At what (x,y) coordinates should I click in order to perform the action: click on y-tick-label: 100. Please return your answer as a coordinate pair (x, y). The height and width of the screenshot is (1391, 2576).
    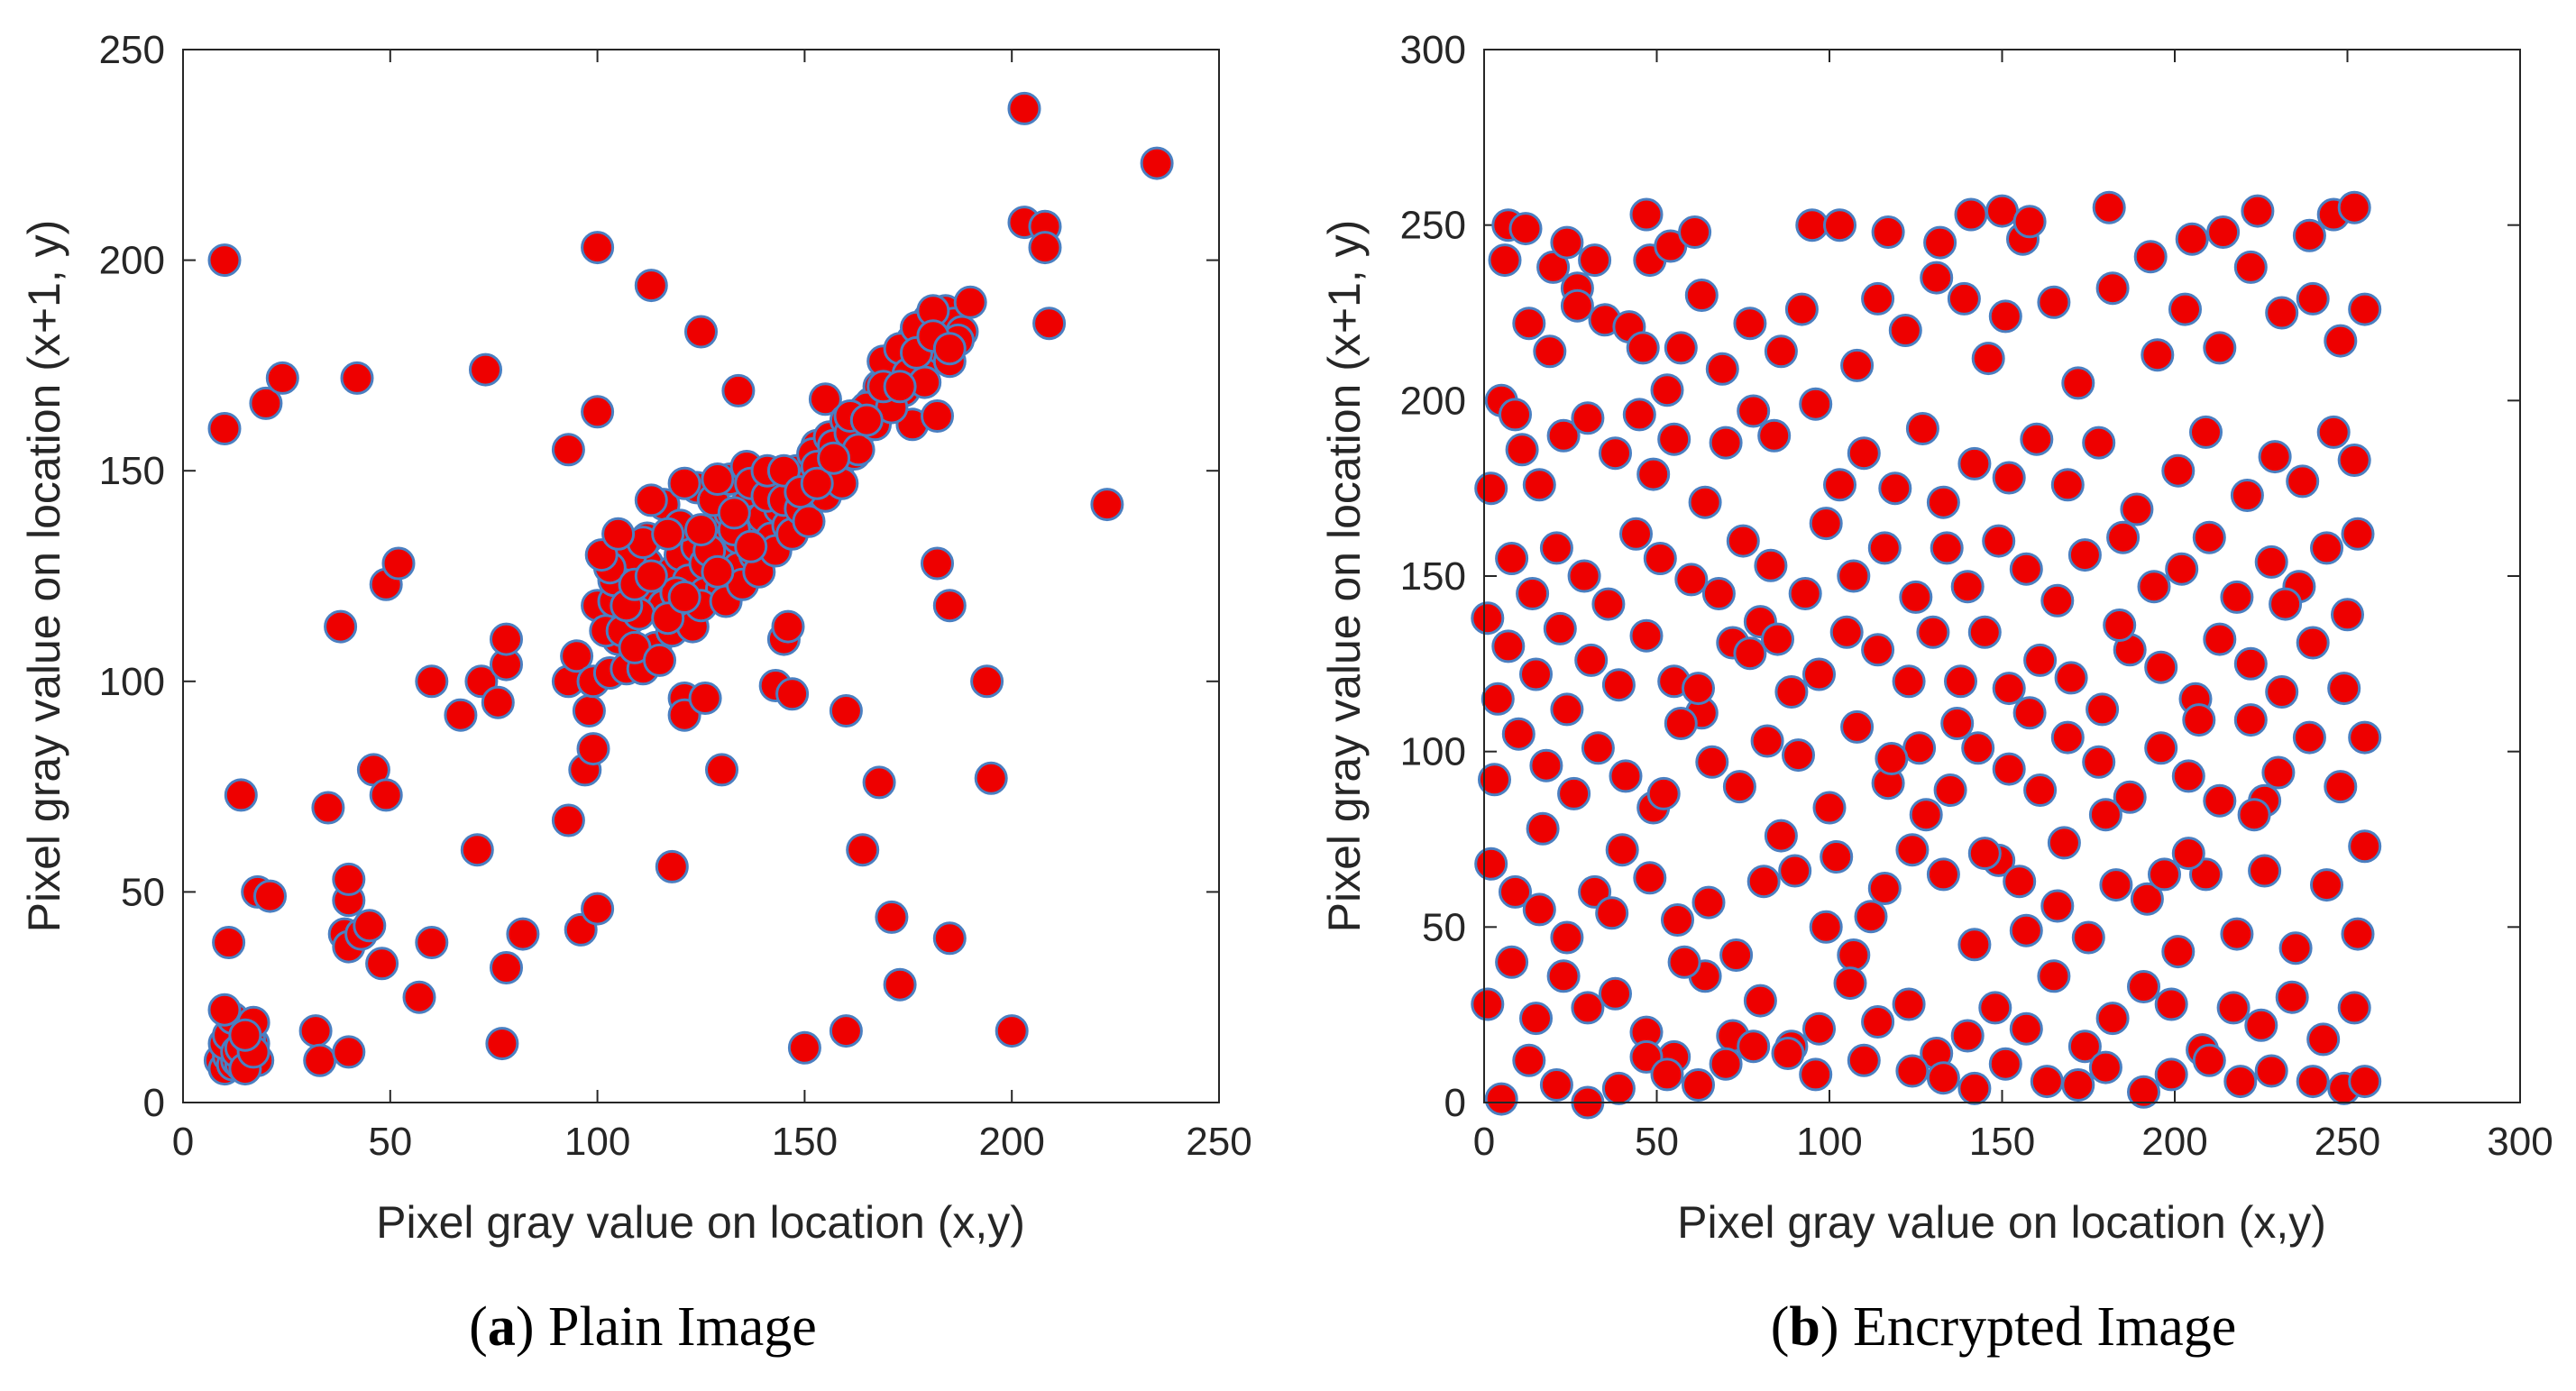
    Looking at the image, I should click on (132, 682).